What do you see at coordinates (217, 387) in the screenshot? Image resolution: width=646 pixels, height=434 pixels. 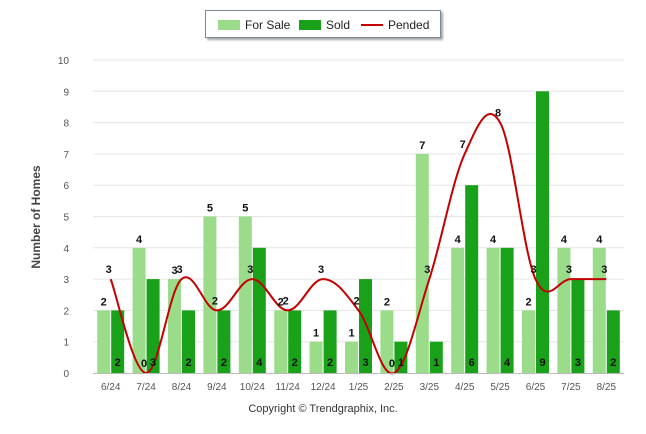 I see `x-tick-label: 9/24` at bounding box center [217, 387].